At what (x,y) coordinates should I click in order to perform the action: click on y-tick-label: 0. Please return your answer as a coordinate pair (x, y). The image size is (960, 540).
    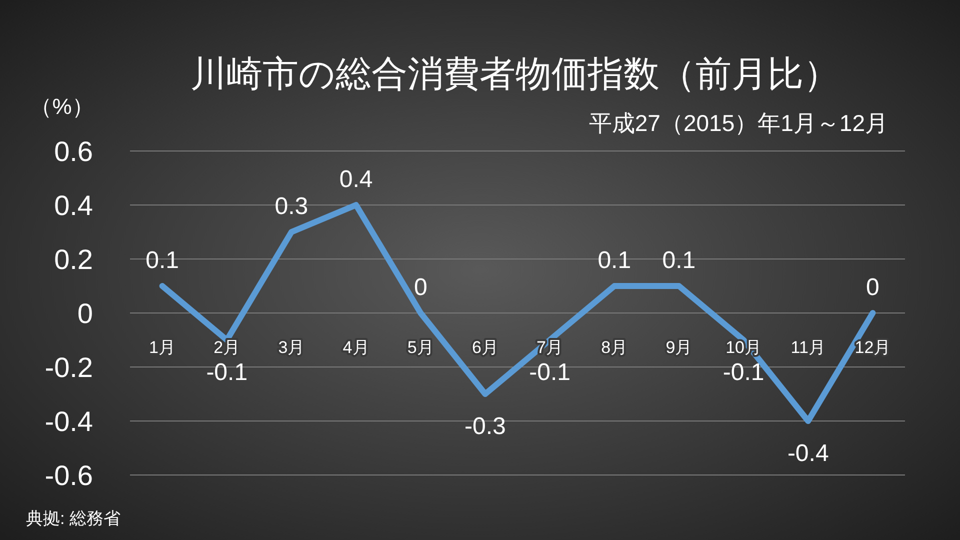
    Looking at the image, I should click on (85, 313).